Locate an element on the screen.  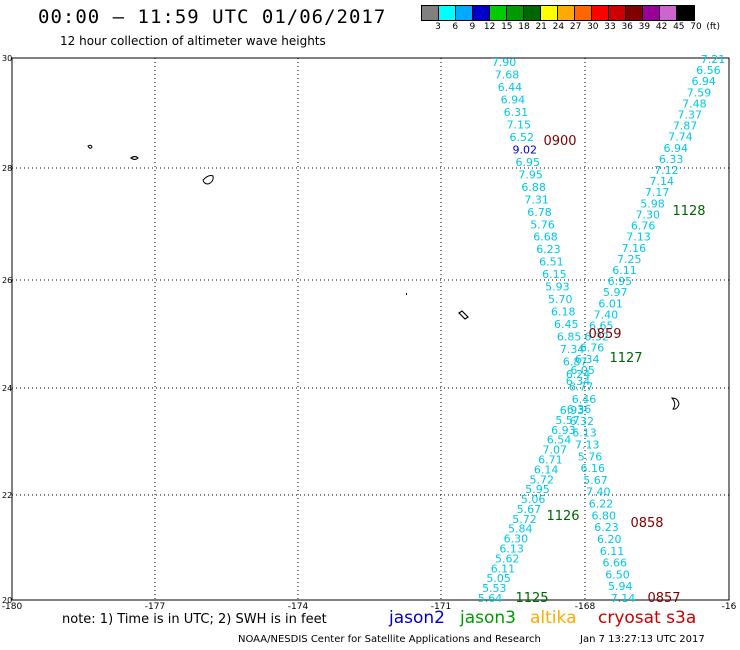
swh-value-track-a: 7.15 is located at coordinates (519, 124).